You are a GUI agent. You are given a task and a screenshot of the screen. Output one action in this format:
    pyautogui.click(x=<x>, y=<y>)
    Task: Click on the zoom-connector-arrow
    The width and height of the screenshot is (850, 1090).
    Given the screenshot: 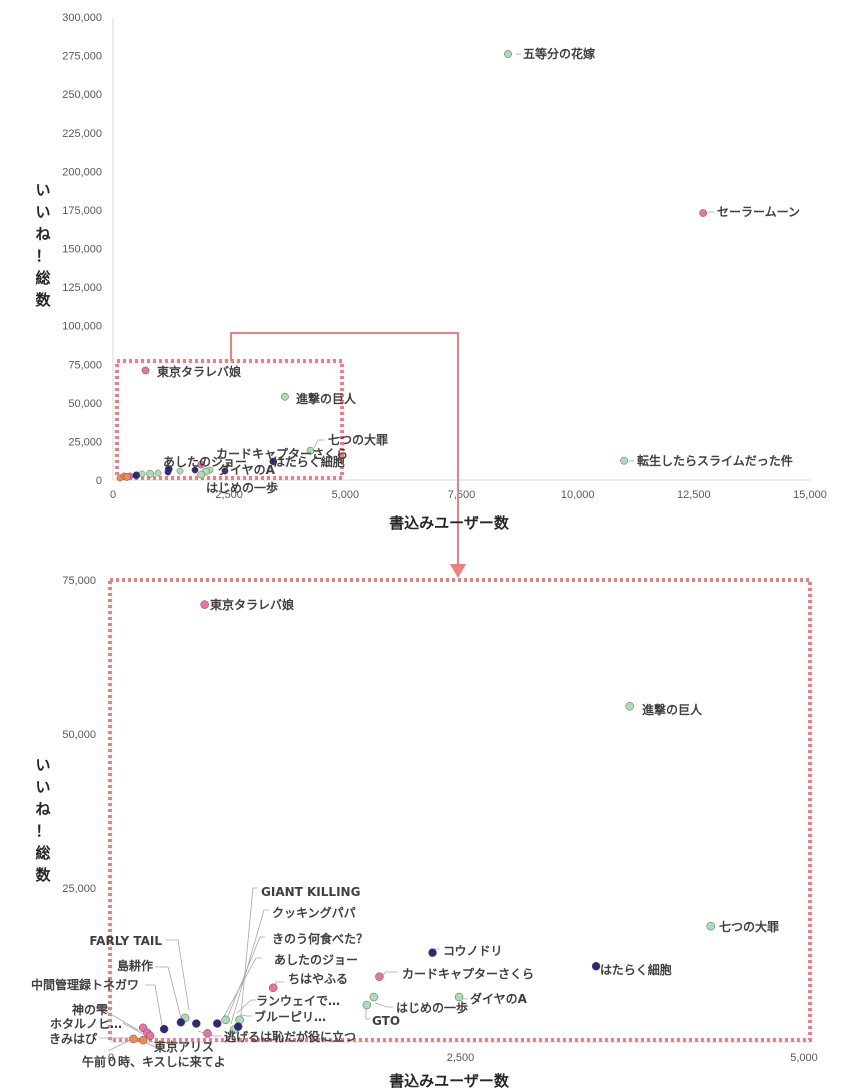 What is the action you would take?
    pyautogui.click(x=458, y=571)
    